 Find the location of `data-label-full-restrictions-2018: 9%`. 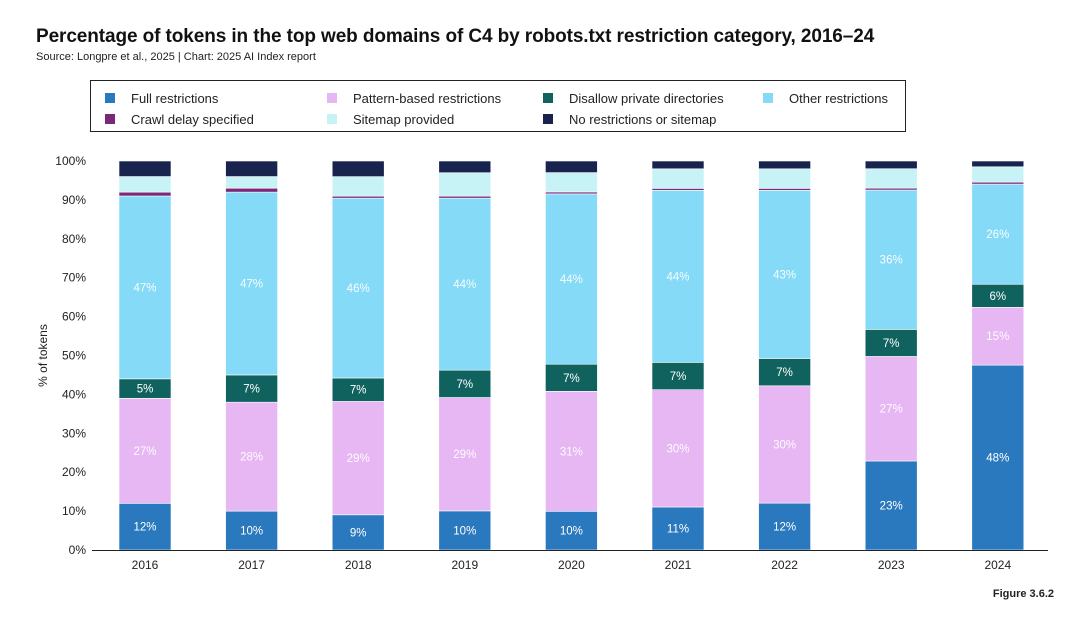

data-label-full-restrictions-2018: 9% is located at coordinates (358, 533).